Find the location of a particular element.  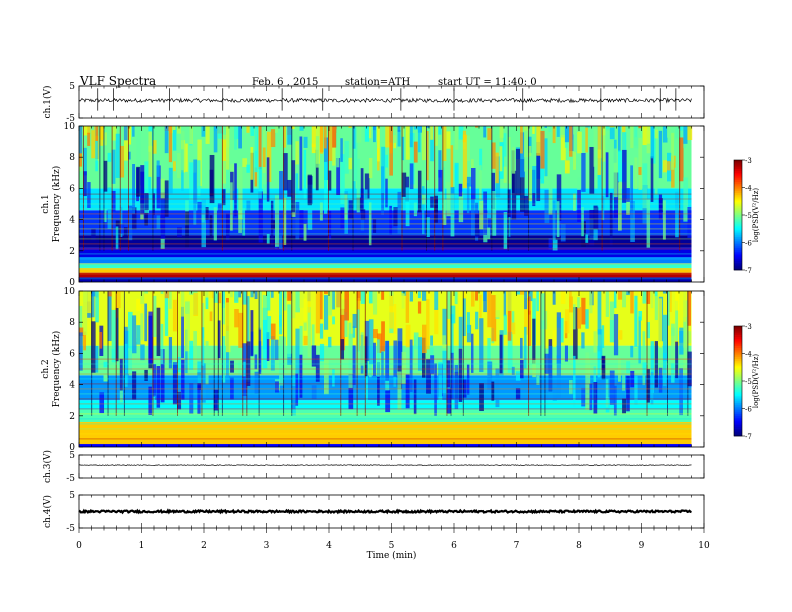

ch2-spectrogram-colorbar-tick-label: -3 is located at coordinates (748, 327).